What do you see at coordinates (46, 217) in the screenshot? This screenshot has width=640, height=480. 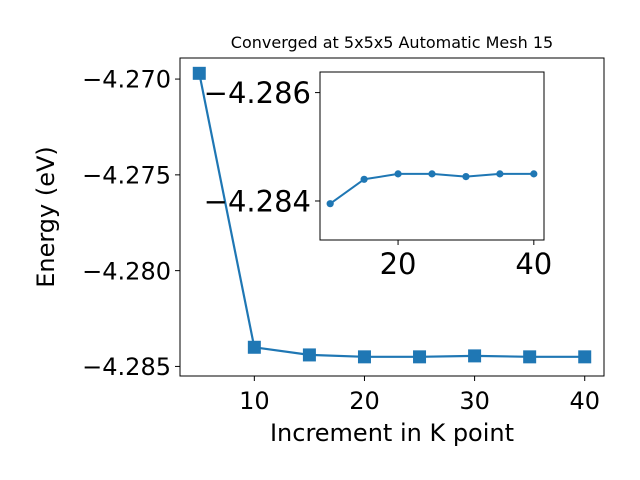 I see `y-axis-label: Energy (eV)` at bounding box center [46, 217].